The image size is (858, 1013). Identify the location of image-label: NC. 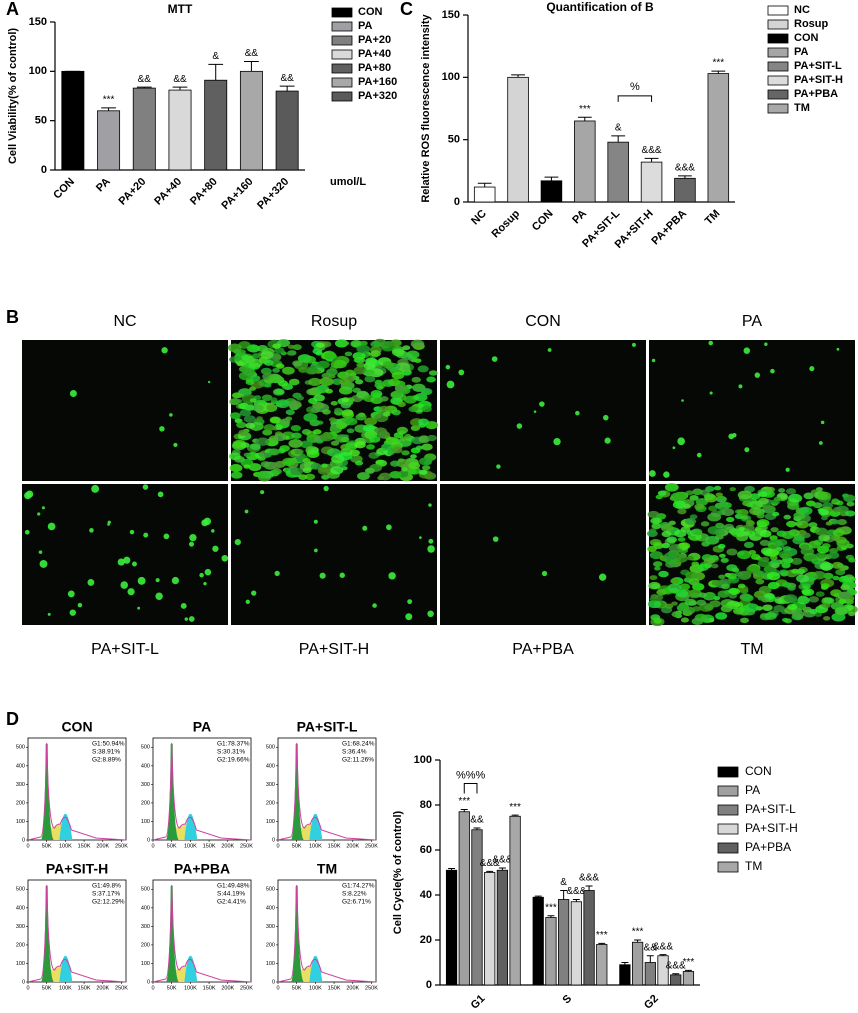
(124, 321).